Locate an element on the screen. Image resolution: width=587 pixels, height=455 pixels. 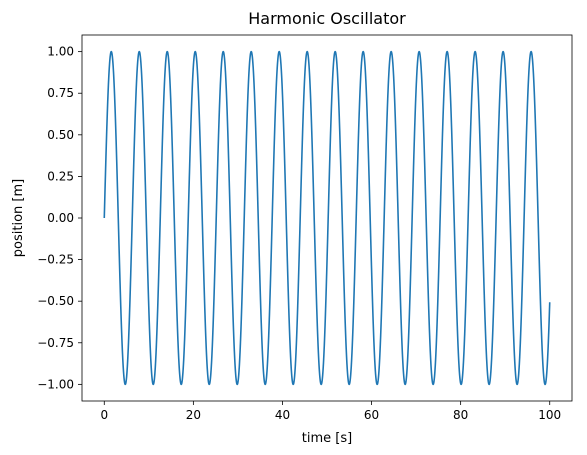
y-tick-label: −0.50 is located at coordinates (55, 301).